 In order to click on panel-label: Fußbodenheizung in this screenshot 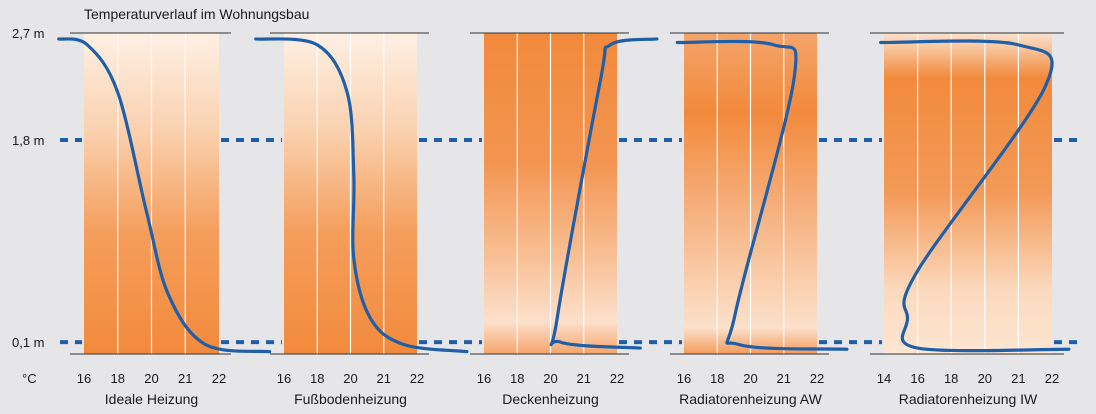, I will do `click(350, 399)`.